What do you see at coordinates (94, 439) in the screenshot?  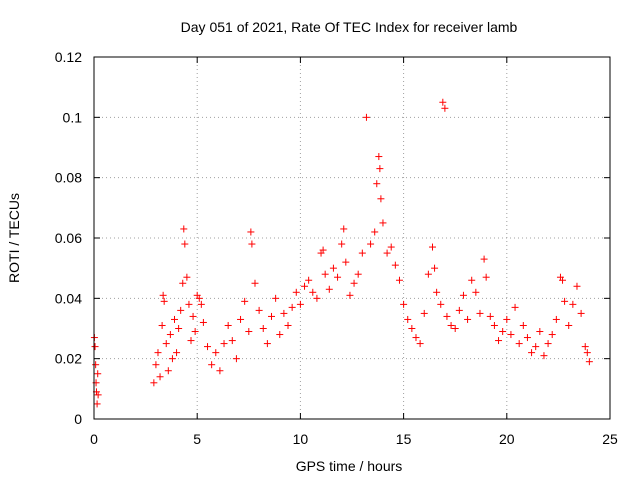 I see `x-tick-label: 0` at bounding box center [94, 439].